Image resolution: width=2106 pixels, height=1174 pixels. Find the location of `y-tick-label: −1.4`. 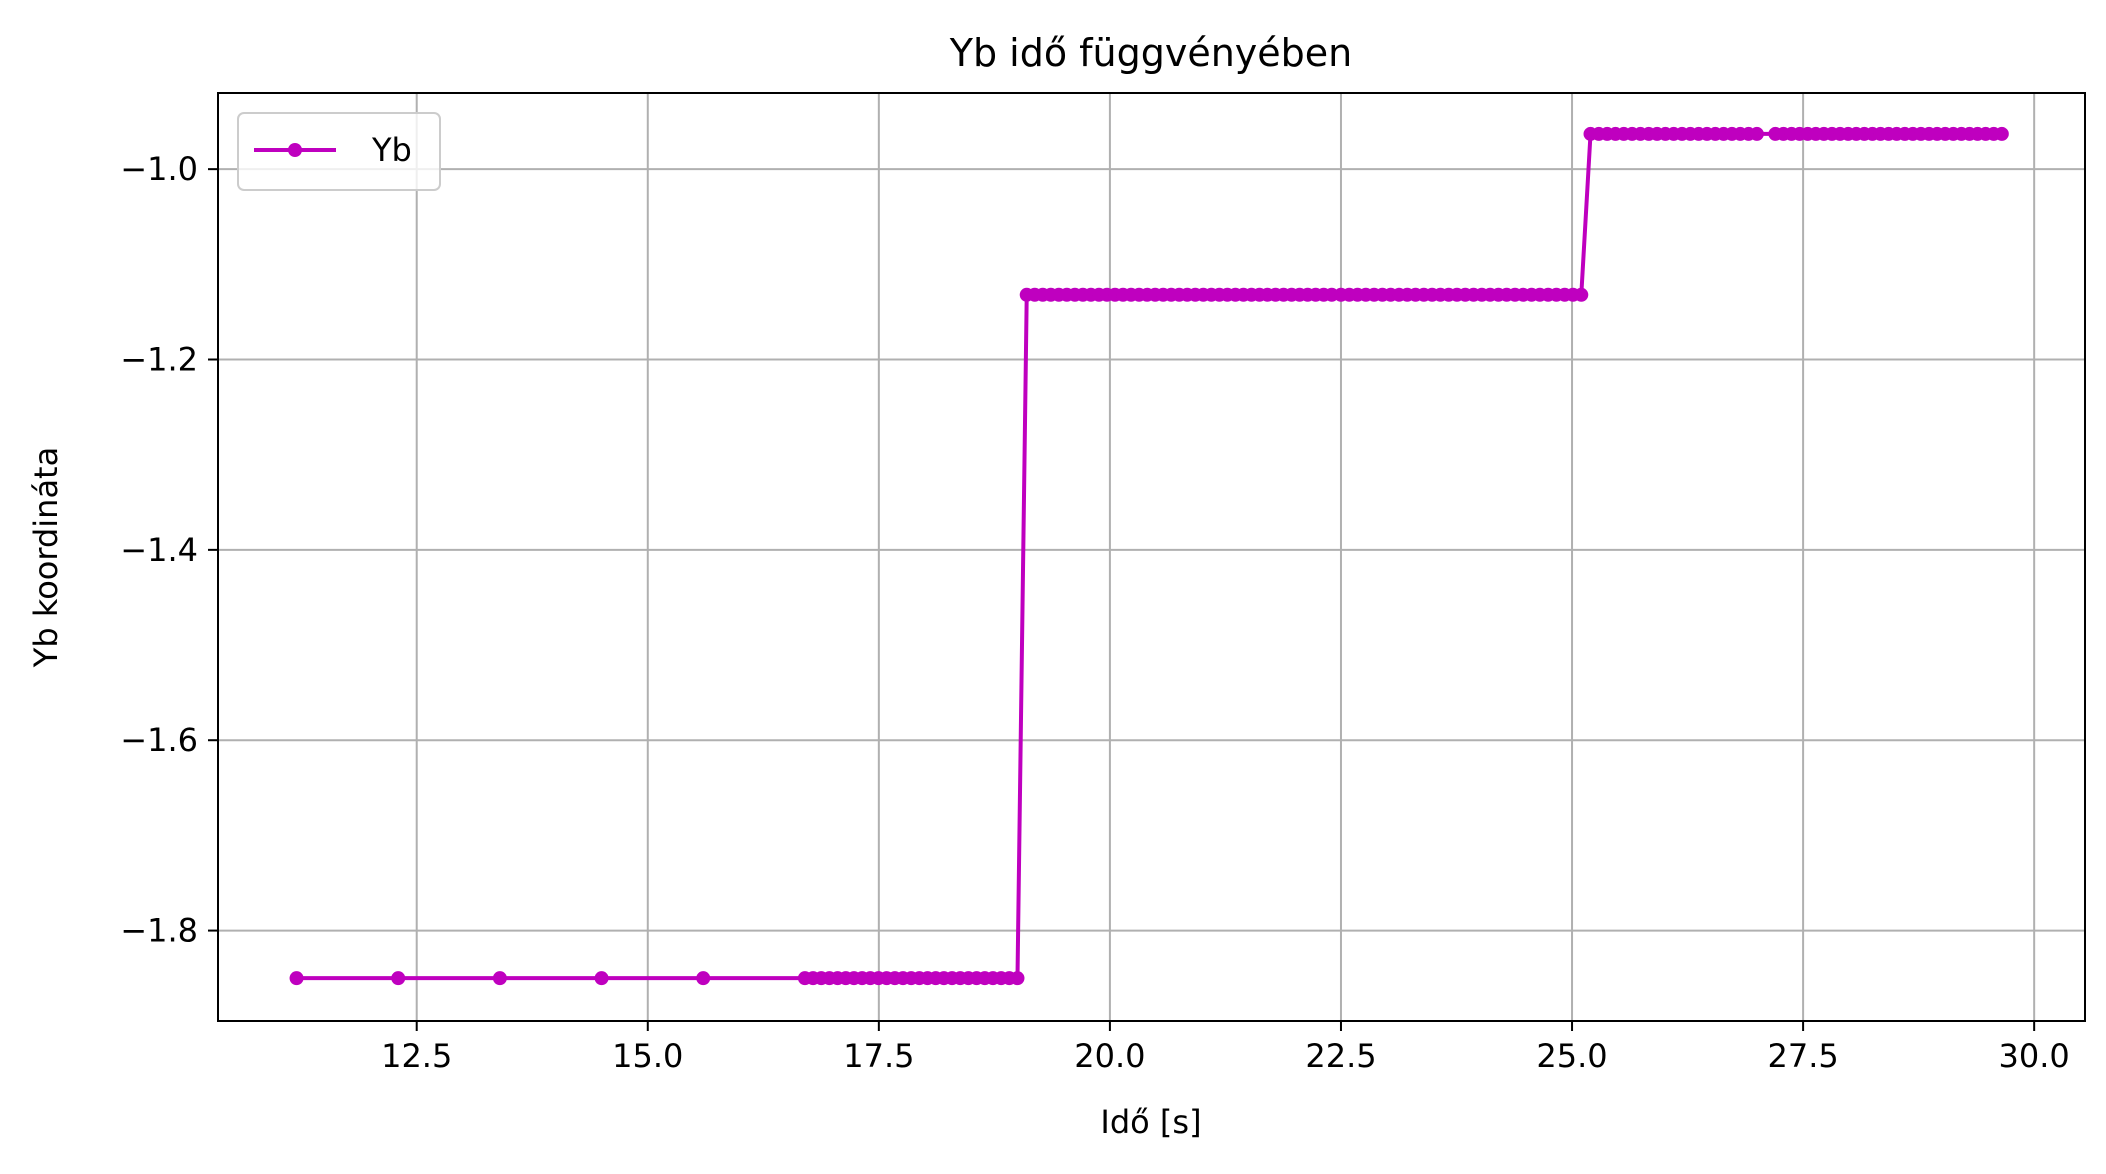

y-tick-label: −1.4 is located at coordinates (159, 550).